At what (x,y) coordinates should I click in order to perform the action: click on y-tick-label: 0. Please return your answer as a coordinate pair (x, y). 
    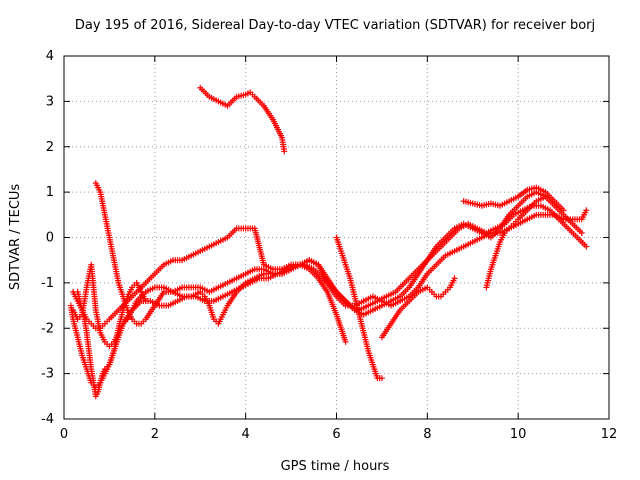
    Looking at the image, I should click on (50, 238).